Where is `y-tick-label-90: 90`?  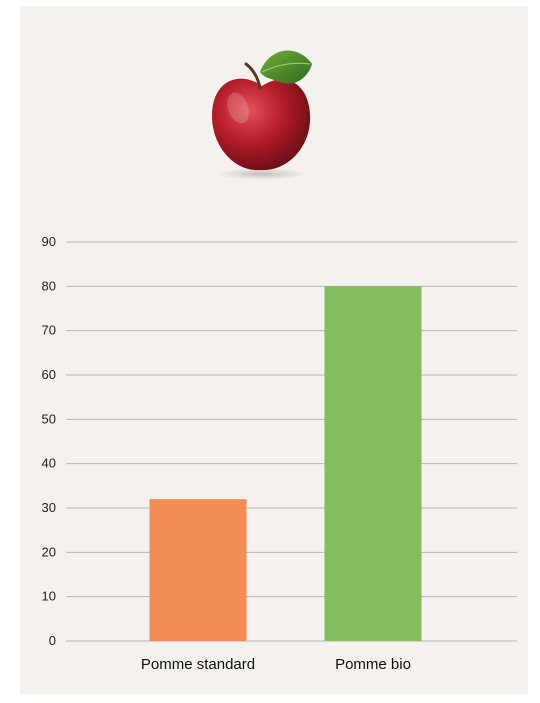
y-tick-label-90: 90 is located at coordinates (49, 241).